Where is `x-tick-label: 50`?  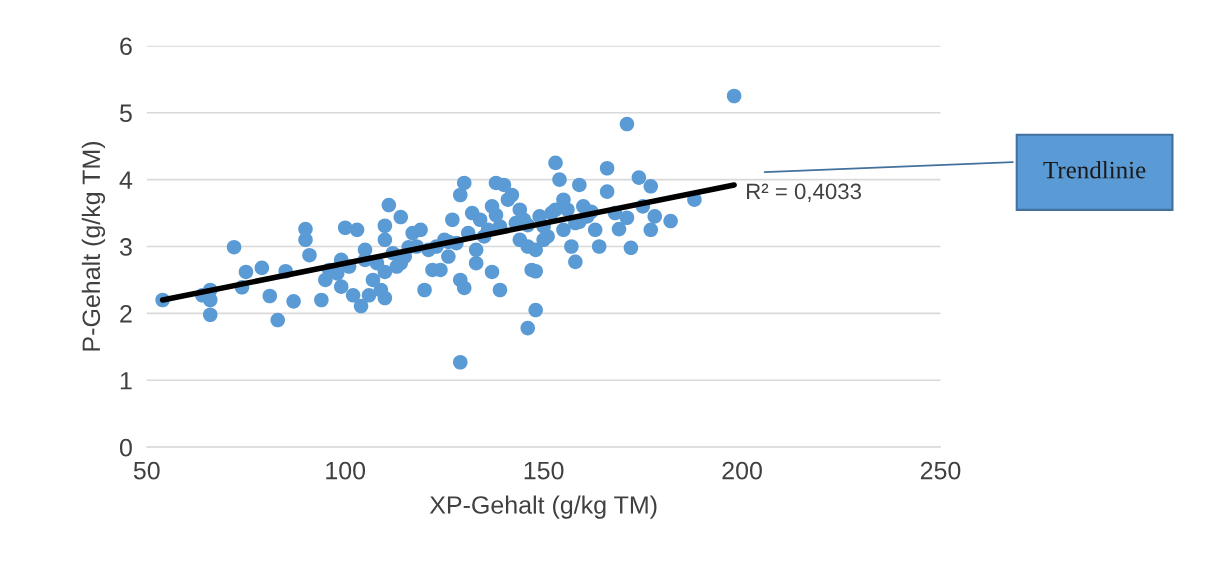 x-tick-label: 50 is located at coordinates (146, 470).